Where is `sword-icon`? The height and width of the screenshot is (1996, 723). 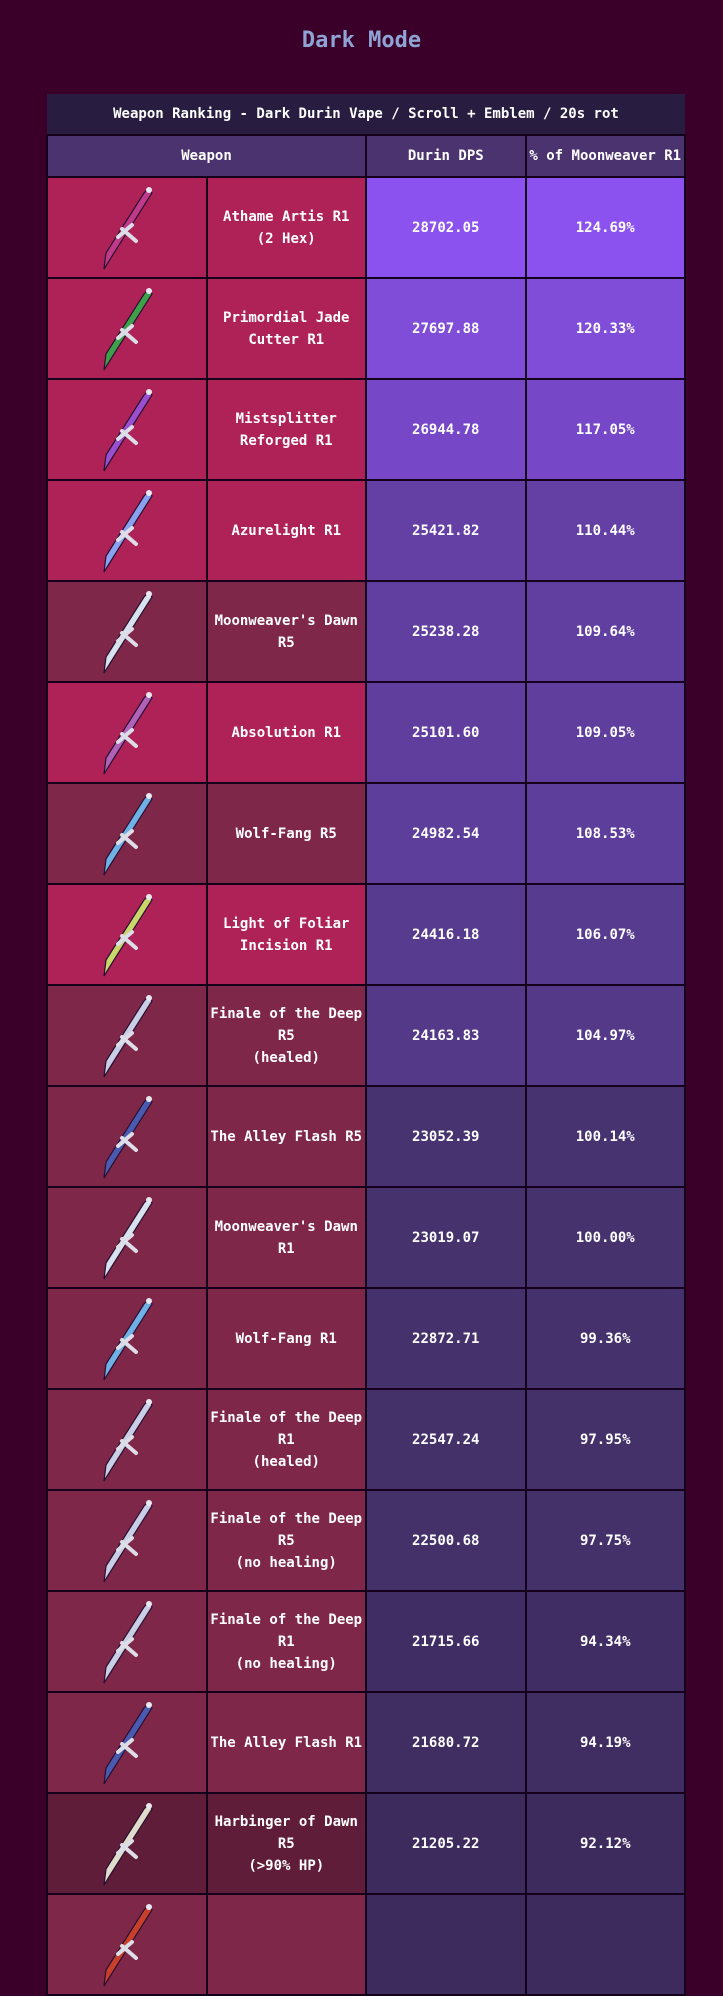 sword-icon is located at coordinates (128, 1944).